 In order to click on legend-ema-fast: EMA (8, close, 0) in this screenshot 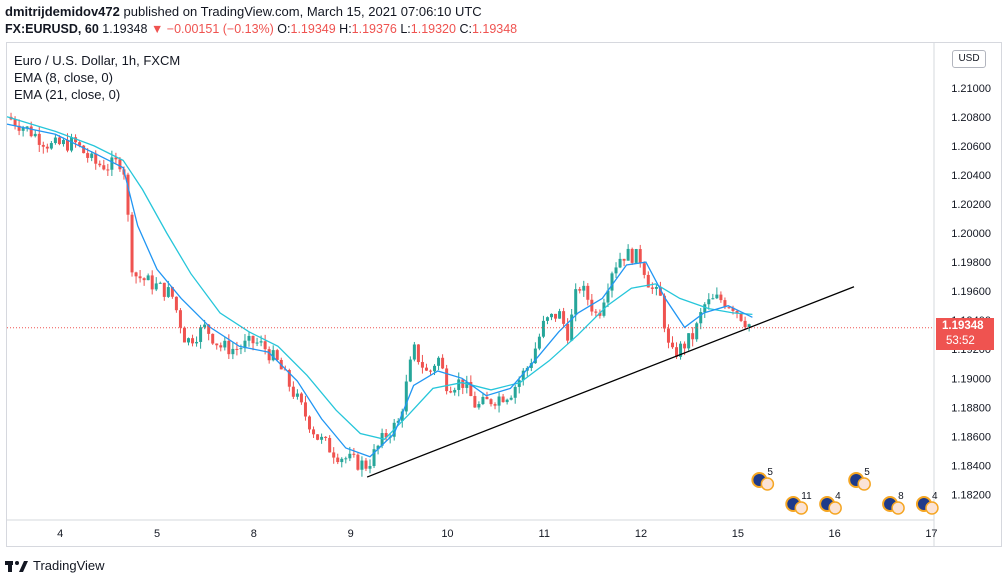, I will do `click(63, 77)`.